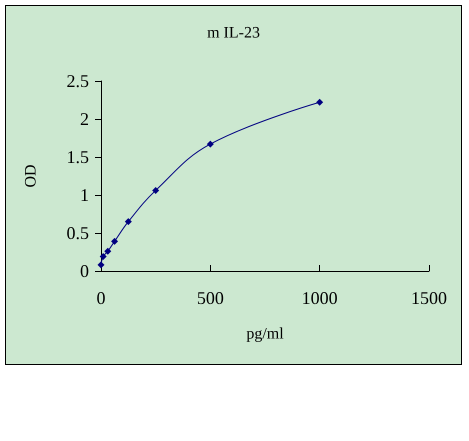 The height and width of the screenshot is (441, 469). I want to click on y-tick-label: 1.5, so click(77, 157).